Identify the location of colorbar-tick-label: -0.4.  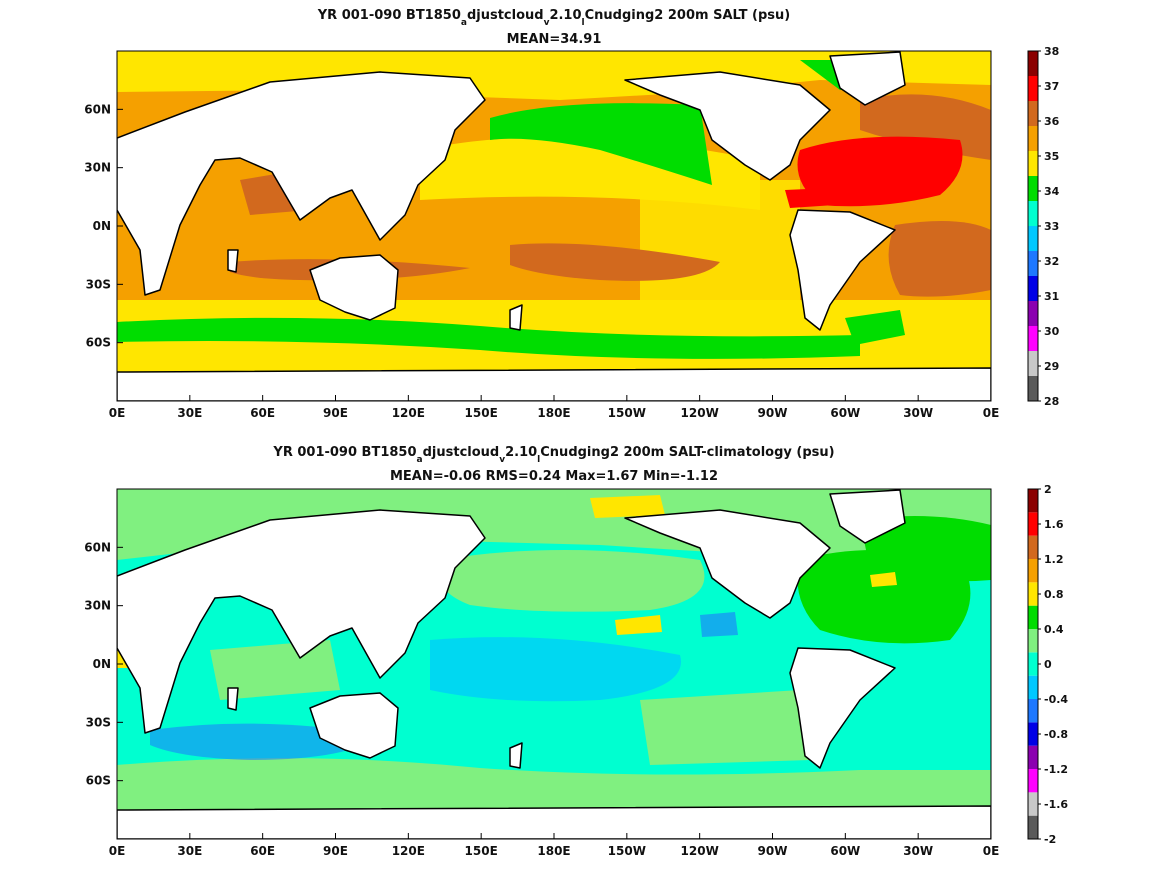
(1056, 699).